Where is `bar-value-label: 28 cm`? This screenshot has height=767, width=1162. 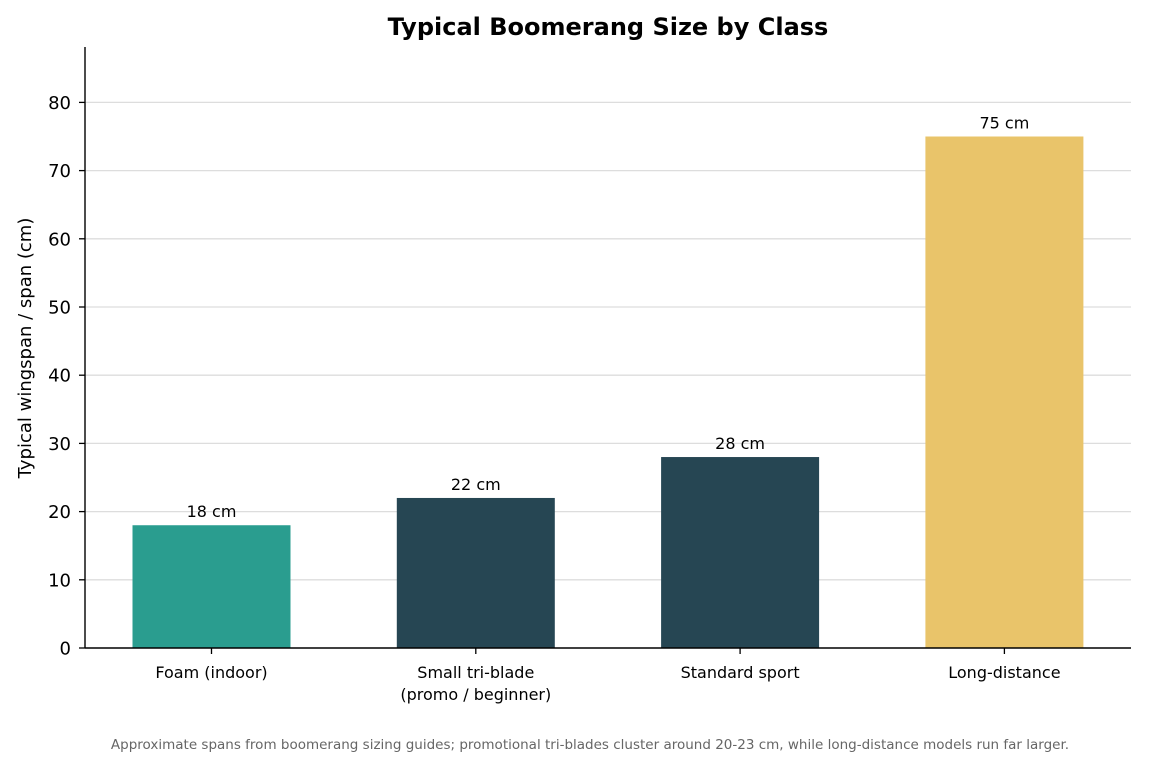 bar-value-label: 28 cm is located at coordinates (740, 443).